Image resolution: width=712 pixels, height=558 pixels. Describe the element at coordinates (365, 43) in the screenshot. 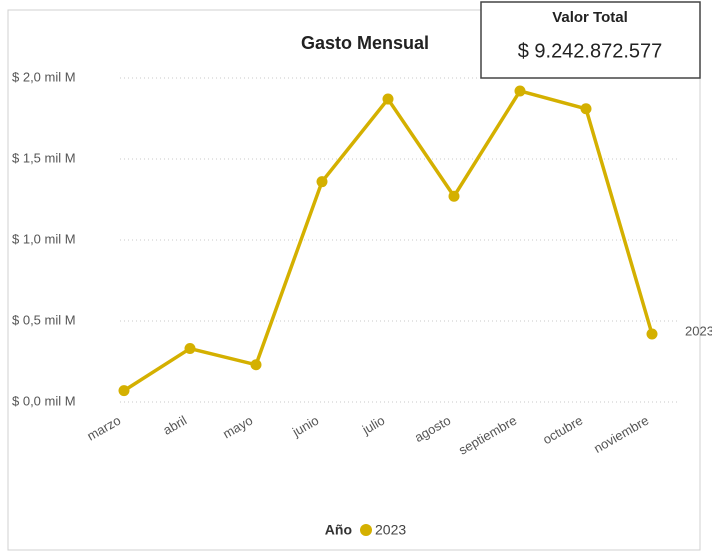

I see `chart-title: Gasto Mensual` at that location.